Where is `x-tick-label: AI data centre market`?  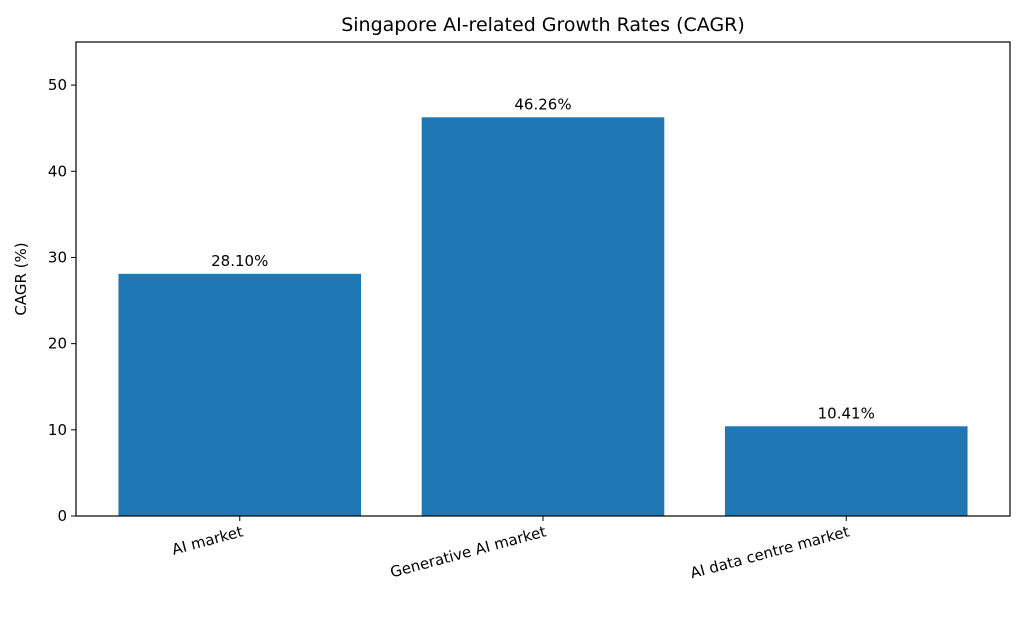
x-tick-label: AI data centre market is located at coordinates (769, 552).